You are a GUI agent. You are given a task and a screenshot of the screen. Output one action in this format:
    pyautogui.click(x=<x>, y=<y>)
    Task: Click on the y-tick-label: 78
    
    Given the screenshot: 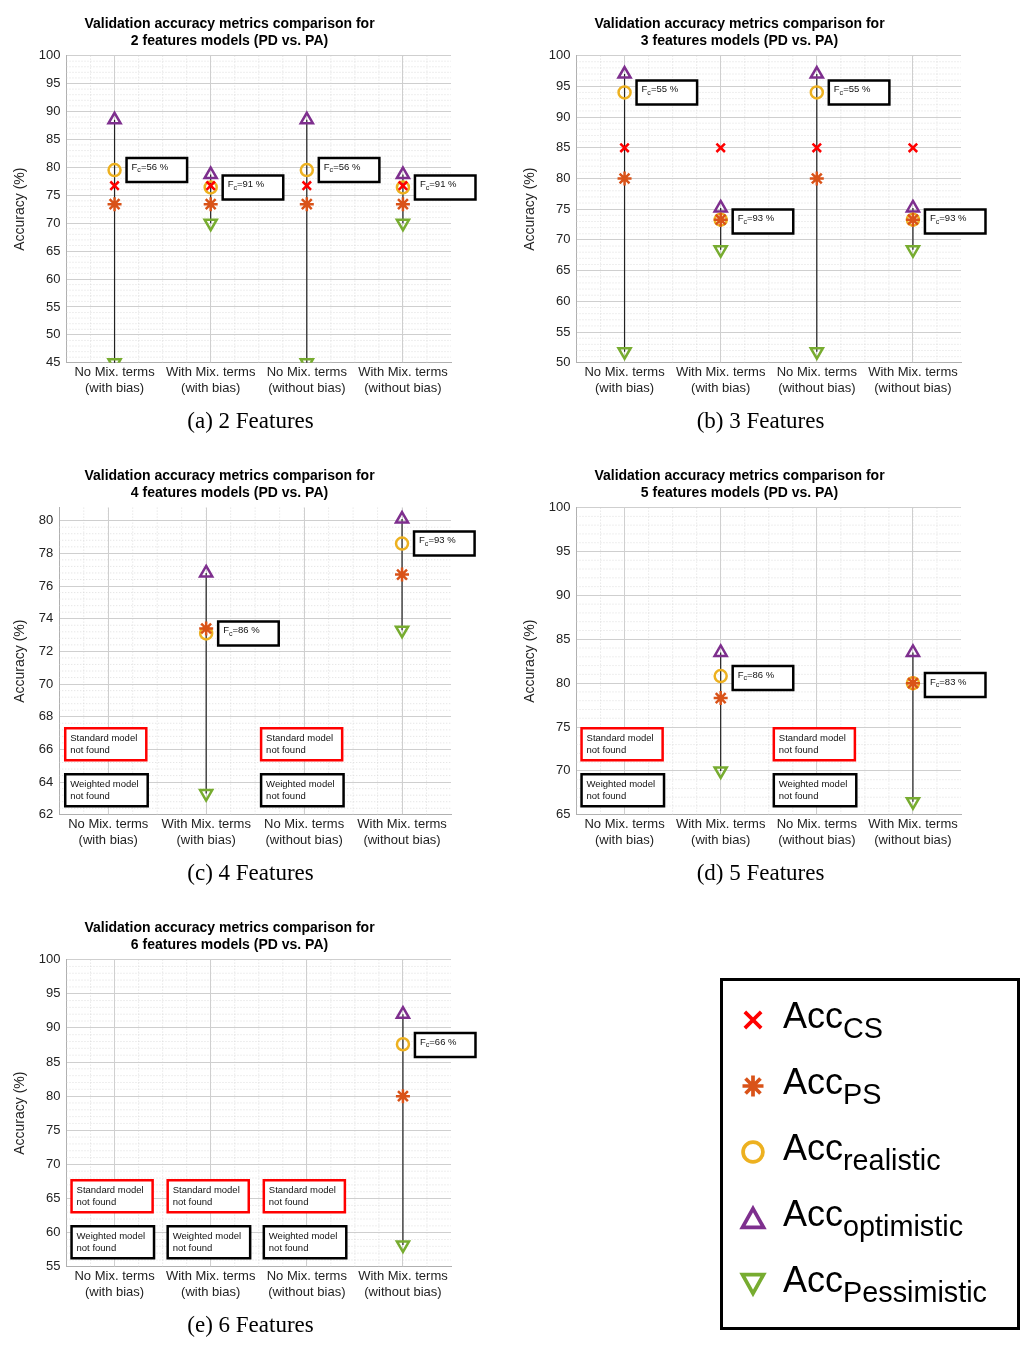 What is the action you would take?
    pyautogui.click(x=46, y=552)
    